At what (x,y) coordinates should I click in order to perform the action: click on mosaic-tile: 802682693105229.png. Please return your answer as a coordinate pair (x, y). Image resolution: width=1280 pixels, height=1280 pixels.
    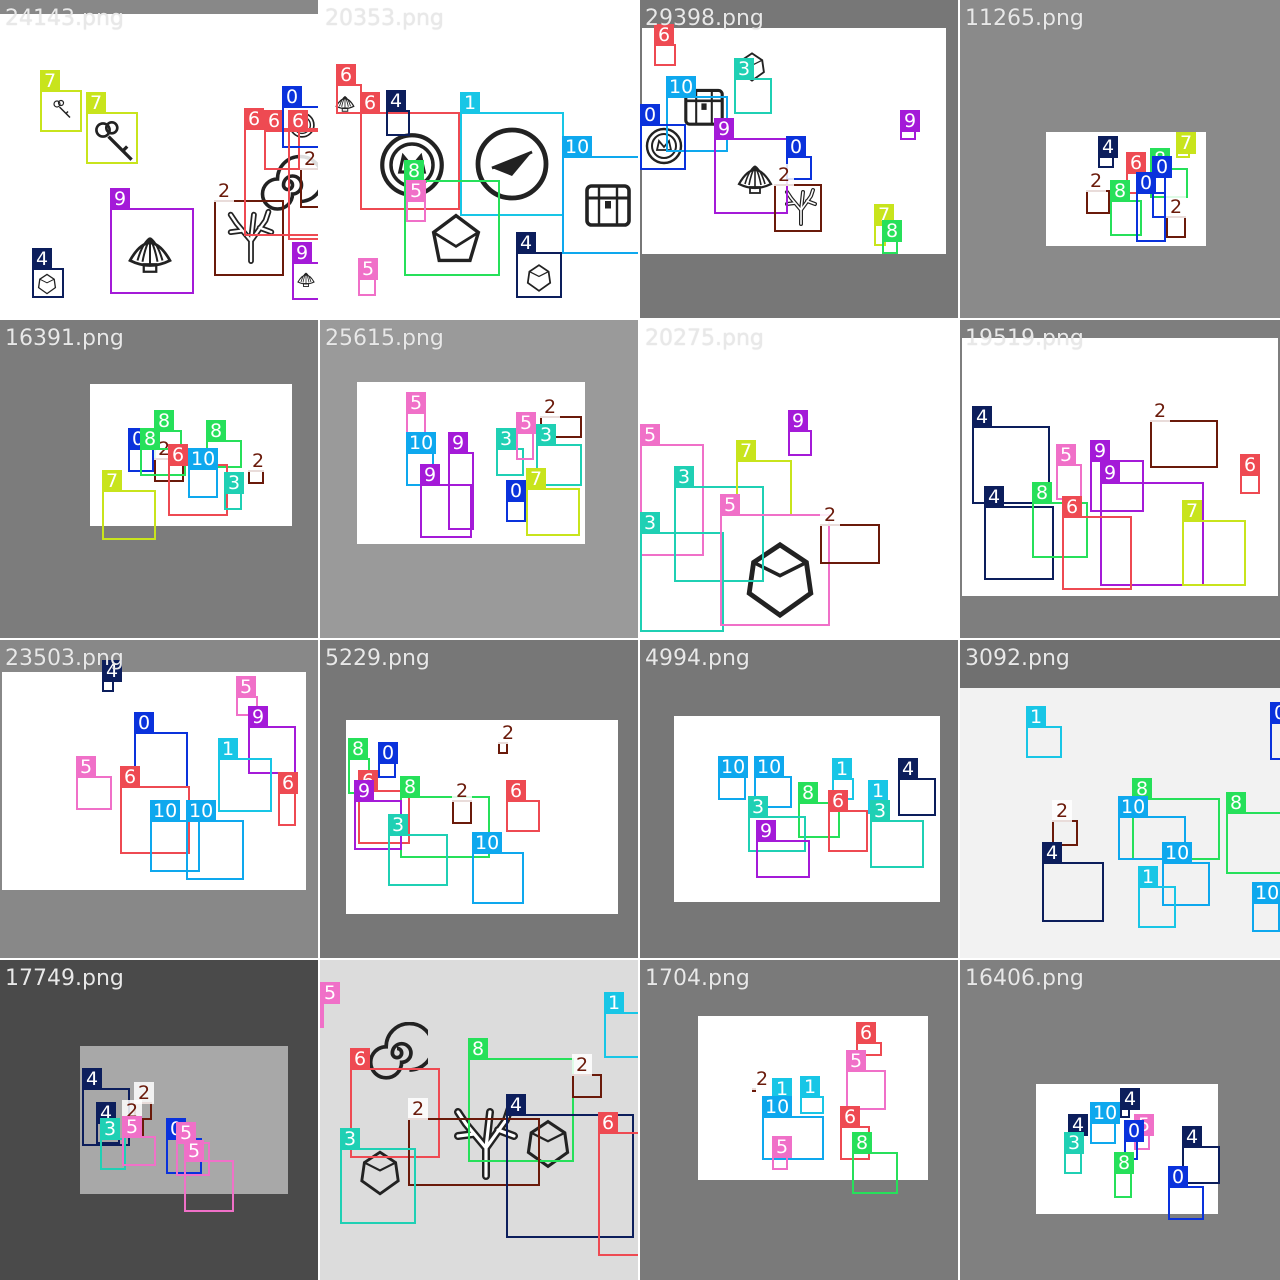
    Looking at the image, I should click on (479, 799).